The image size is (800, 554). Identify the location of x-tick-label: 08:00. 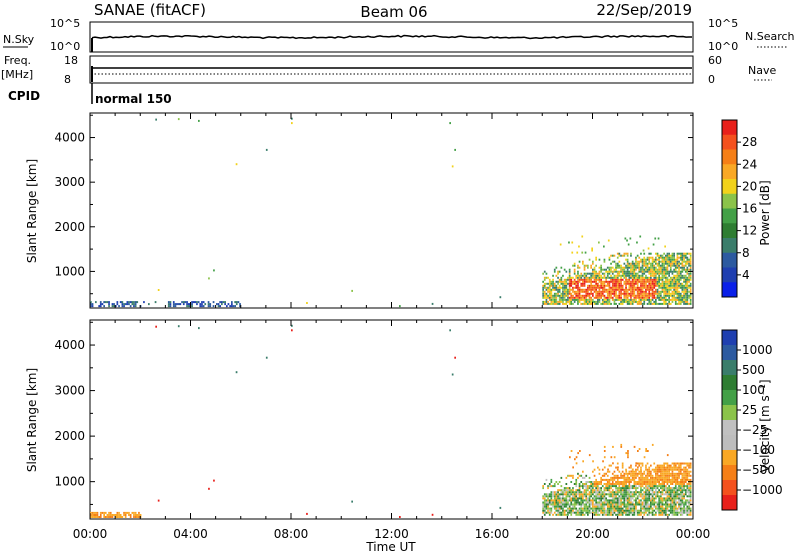
(291, 534).